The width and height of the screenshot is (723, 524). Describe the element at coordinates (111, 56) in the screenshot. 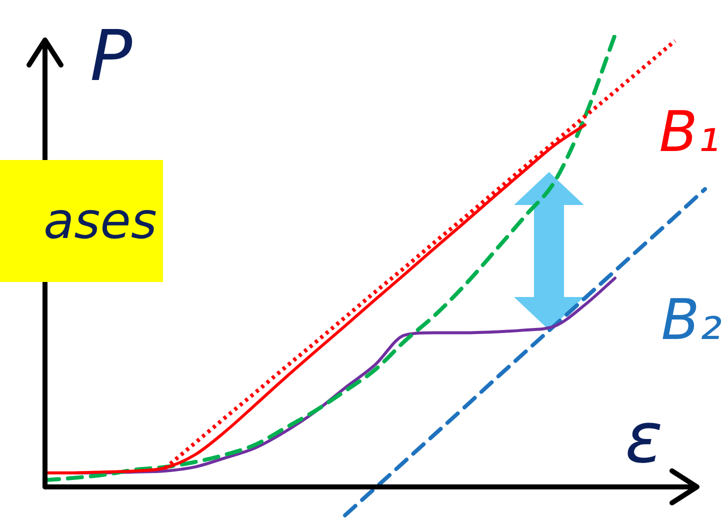

I see `y-axis-title: P` at that location.